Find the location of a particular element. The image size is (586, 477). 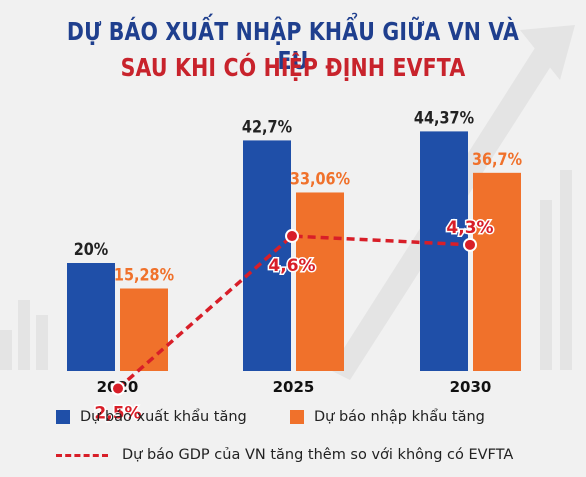

bar-import-2030 is located at coordinates (497, 271).